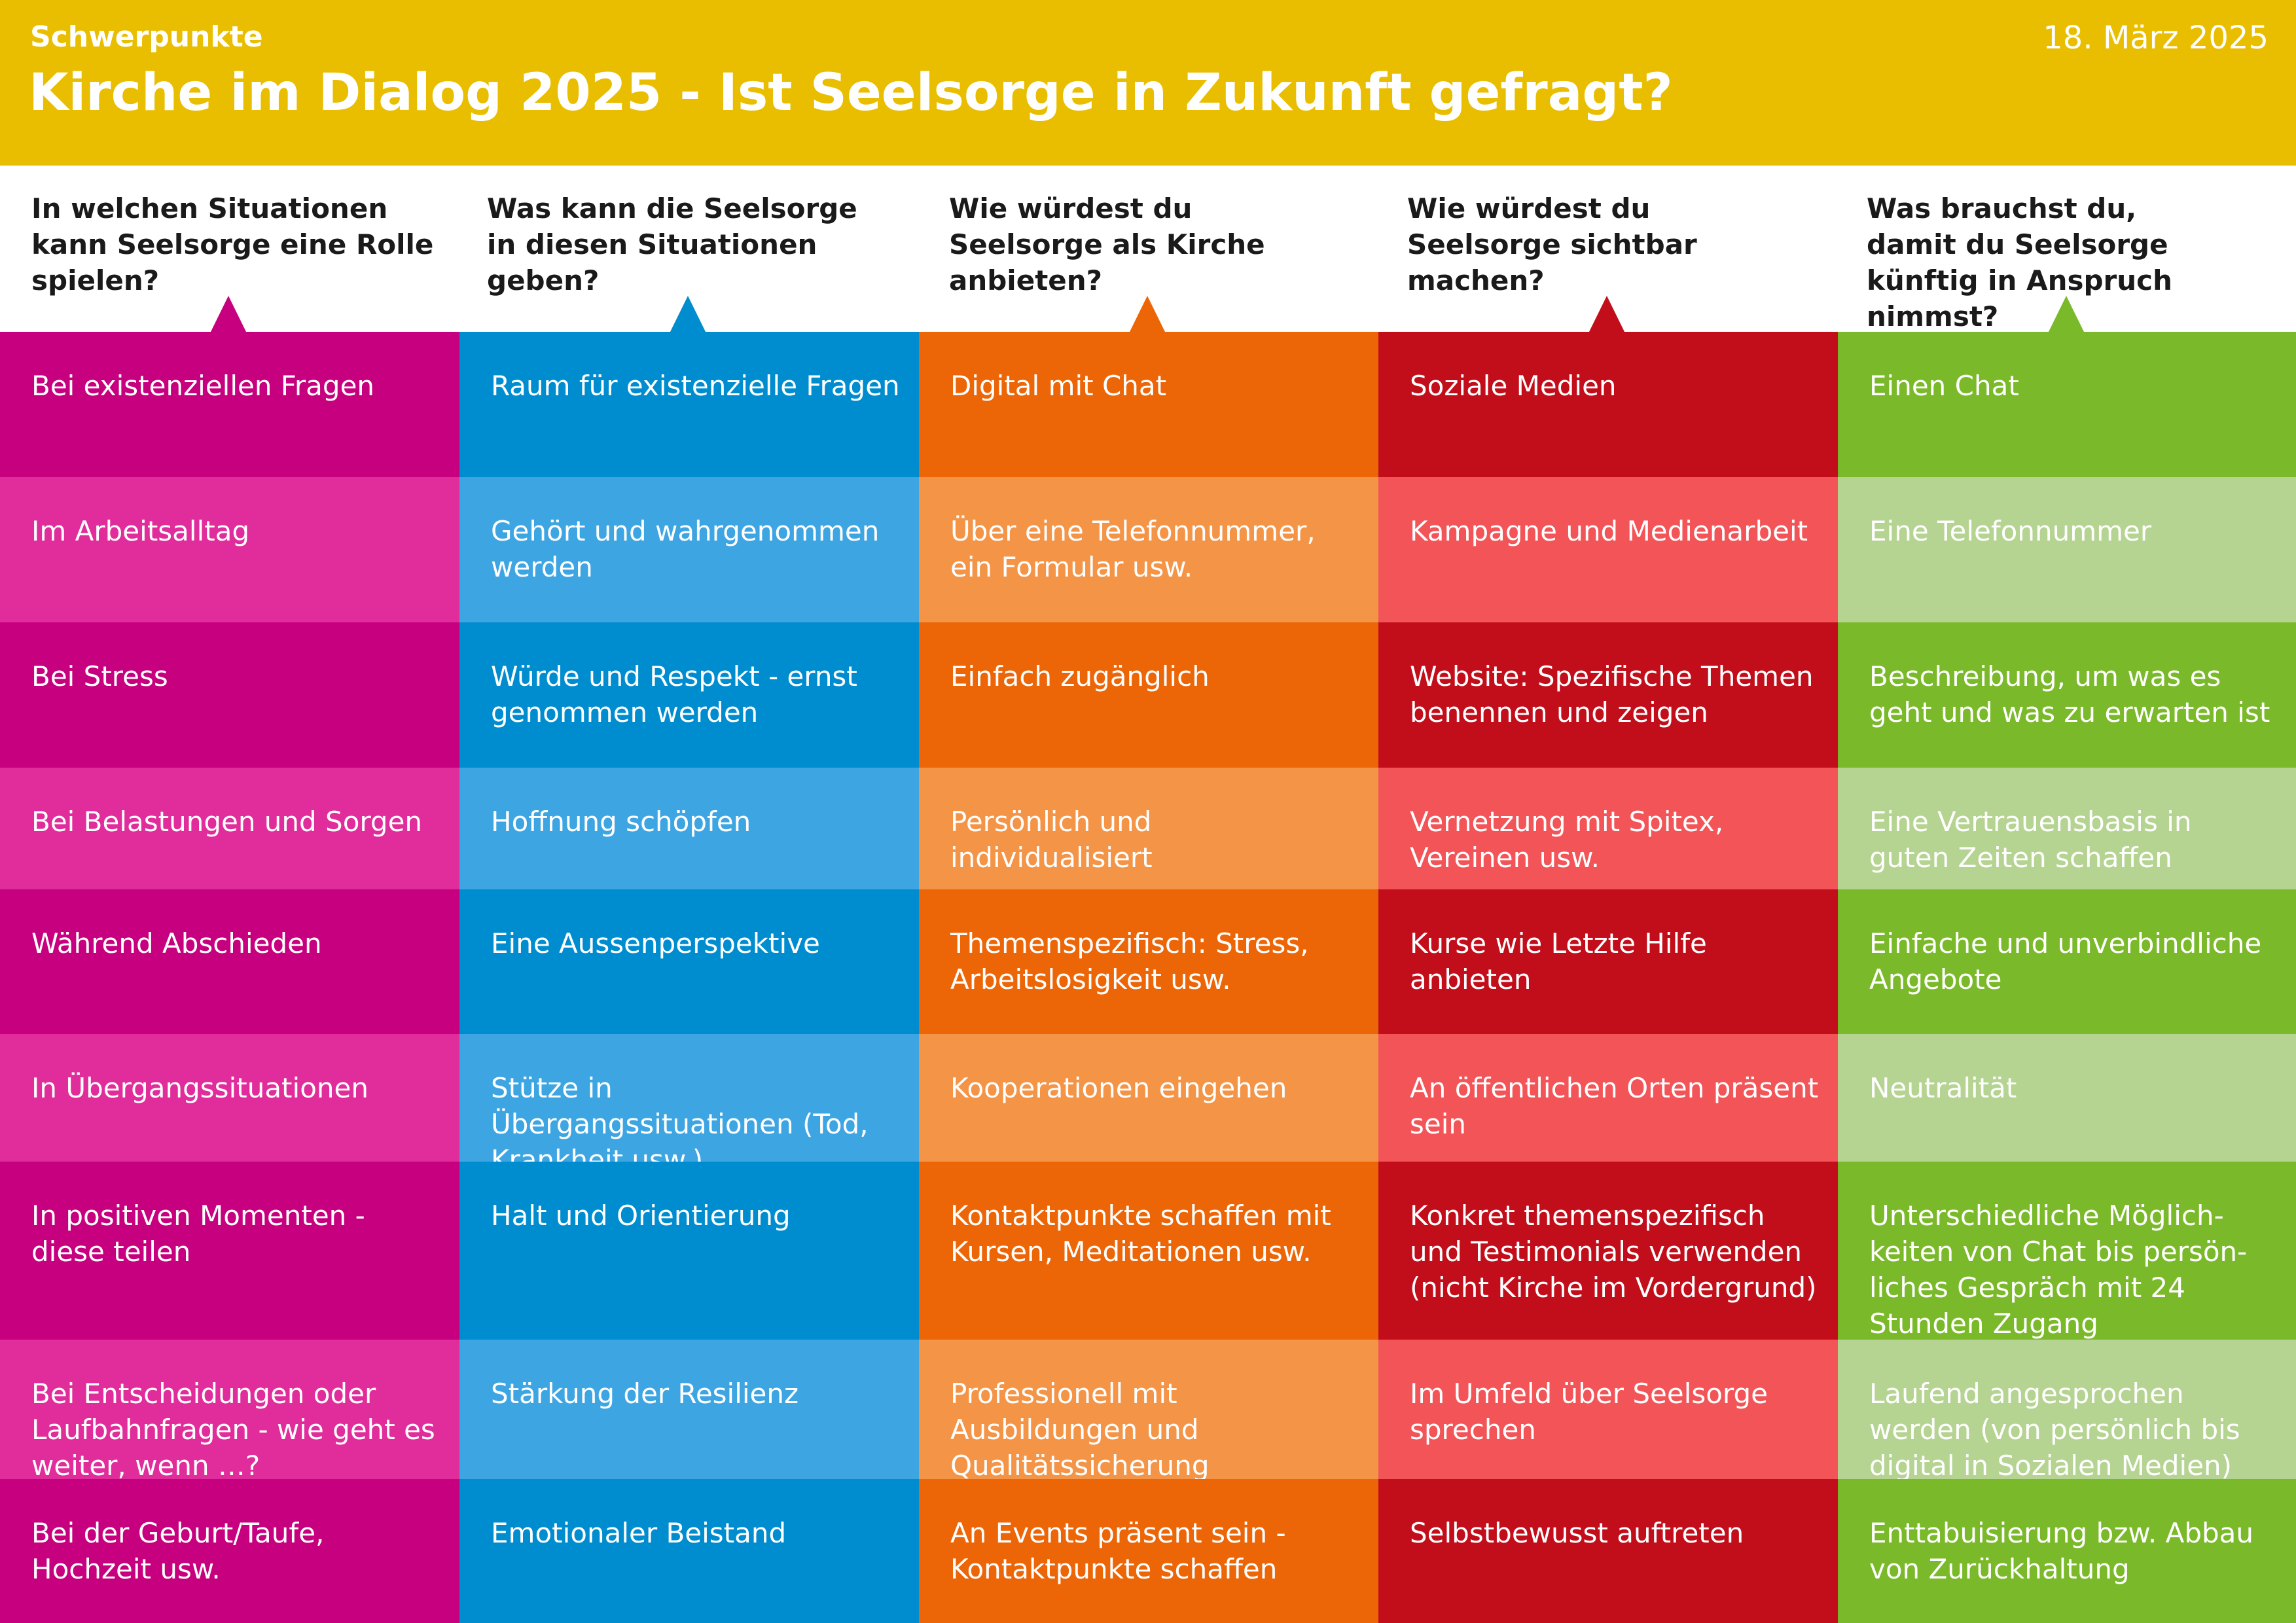 The image size is (2296, 1623). Describe the element at coordinates (229, 828) in the screenshot. I see `list-item: Bei Belastungen und Sorgen` at that location.